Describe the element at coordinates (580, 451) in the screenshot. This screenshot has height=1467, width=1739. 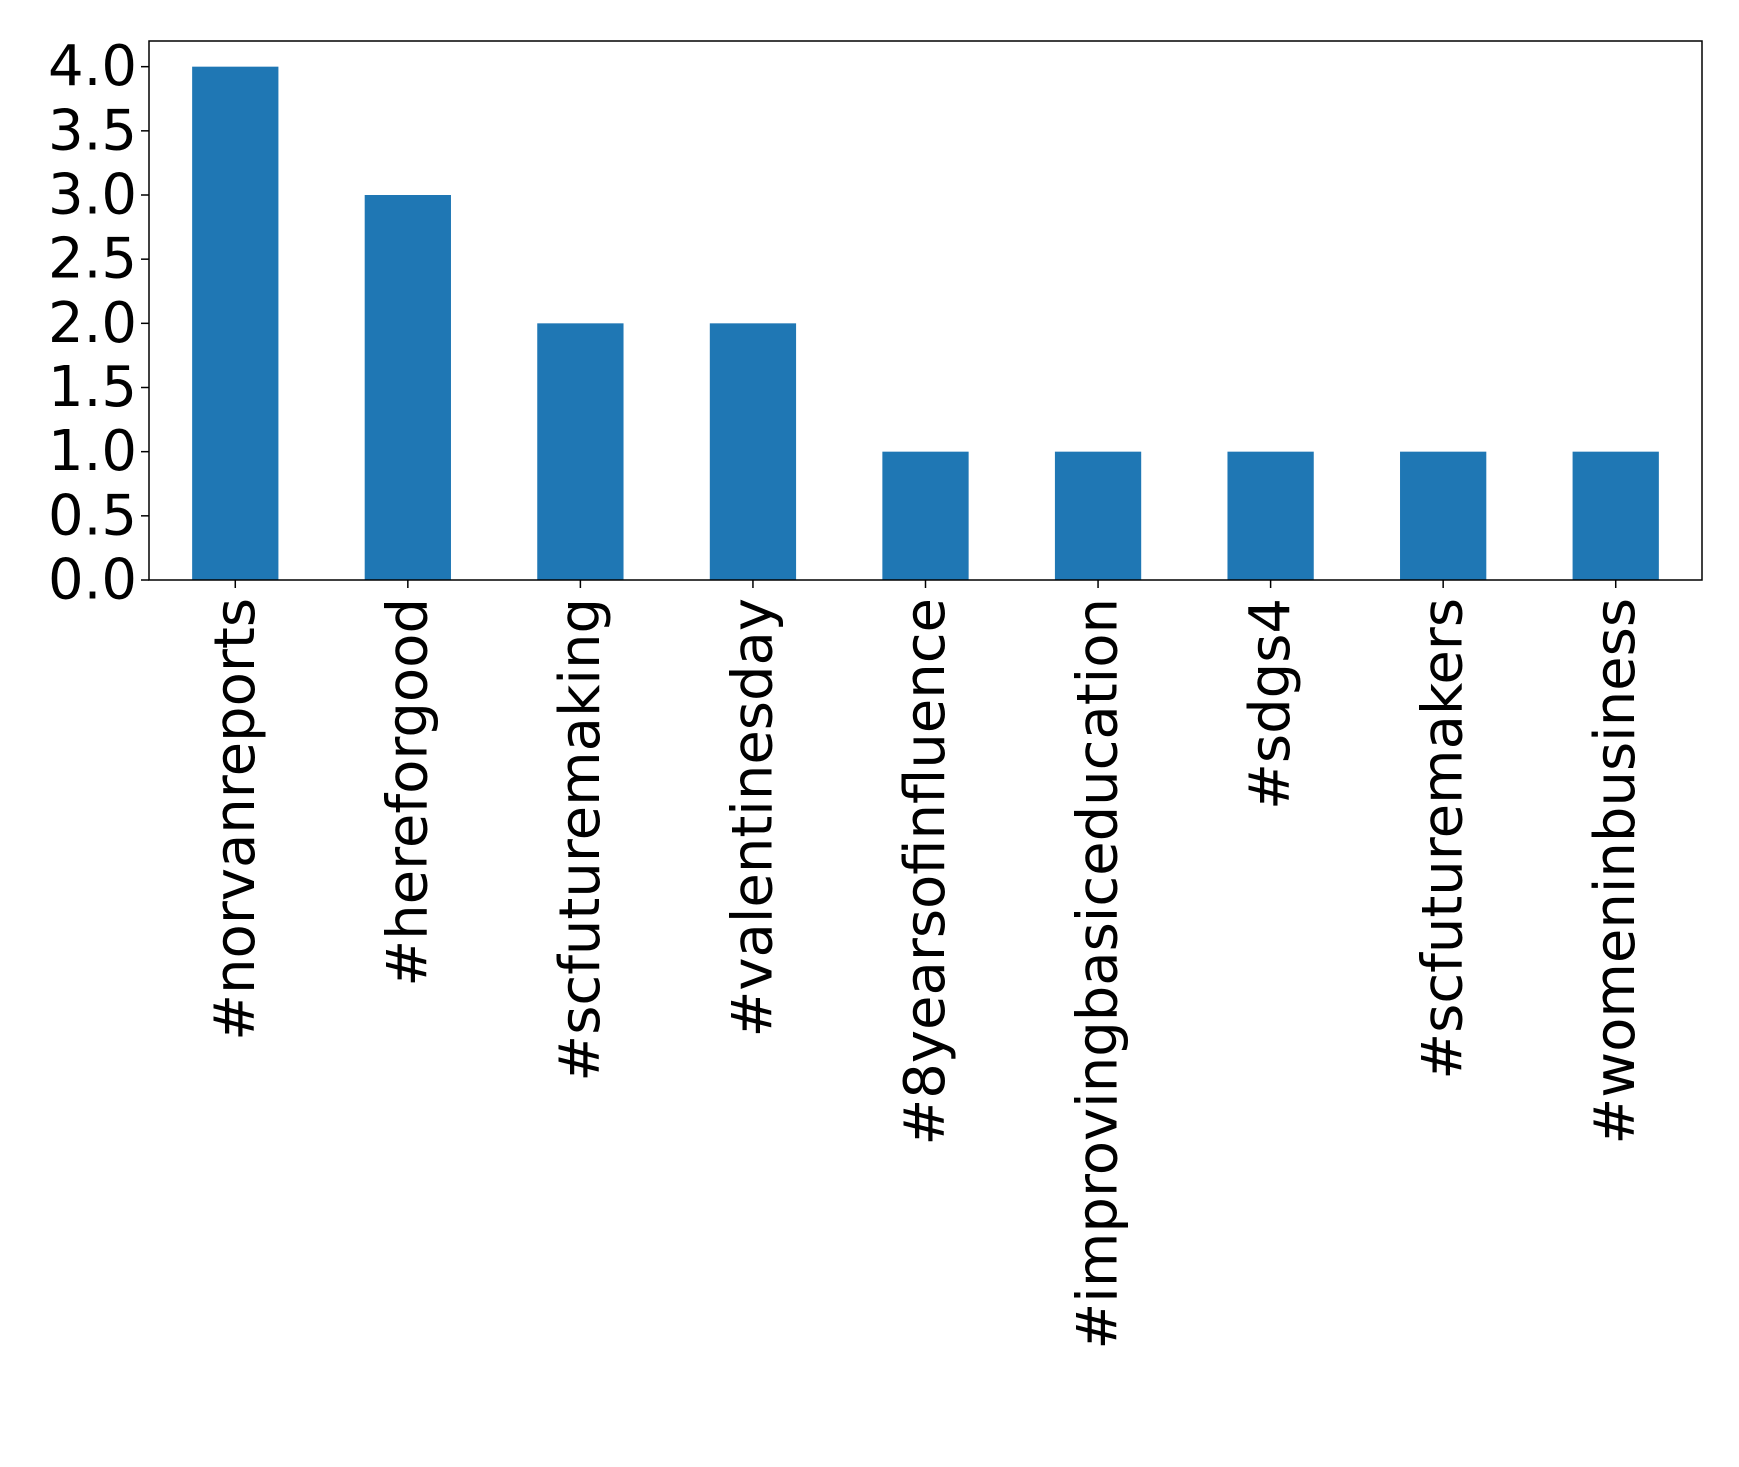
I see `bar-scfuturemaking` at that location.